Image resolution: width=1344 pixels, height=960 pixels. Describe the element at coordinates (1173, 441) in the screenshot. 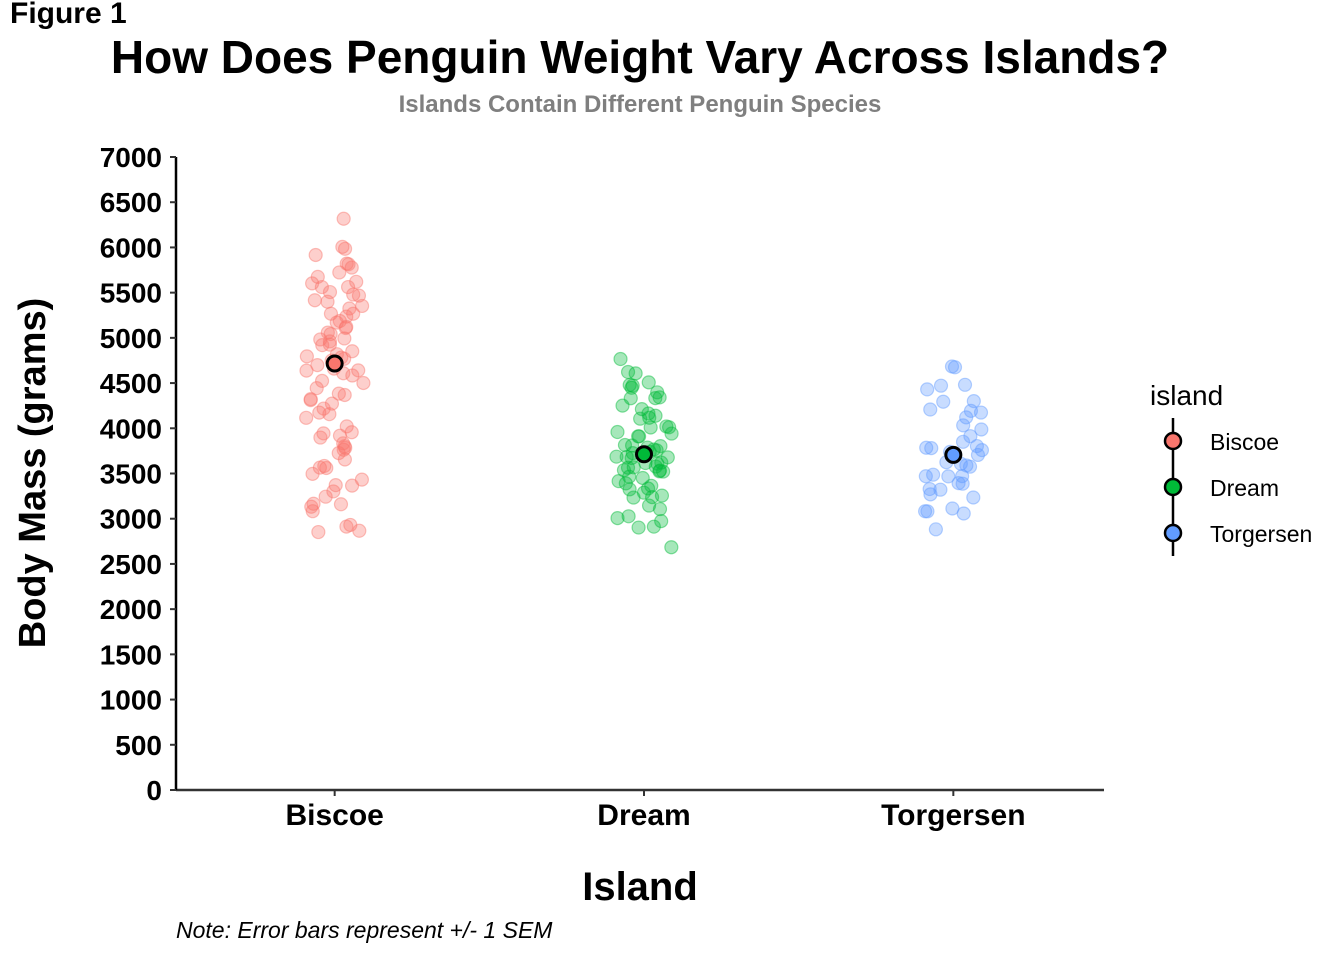

I see `legend-key-biscoe` at that location.